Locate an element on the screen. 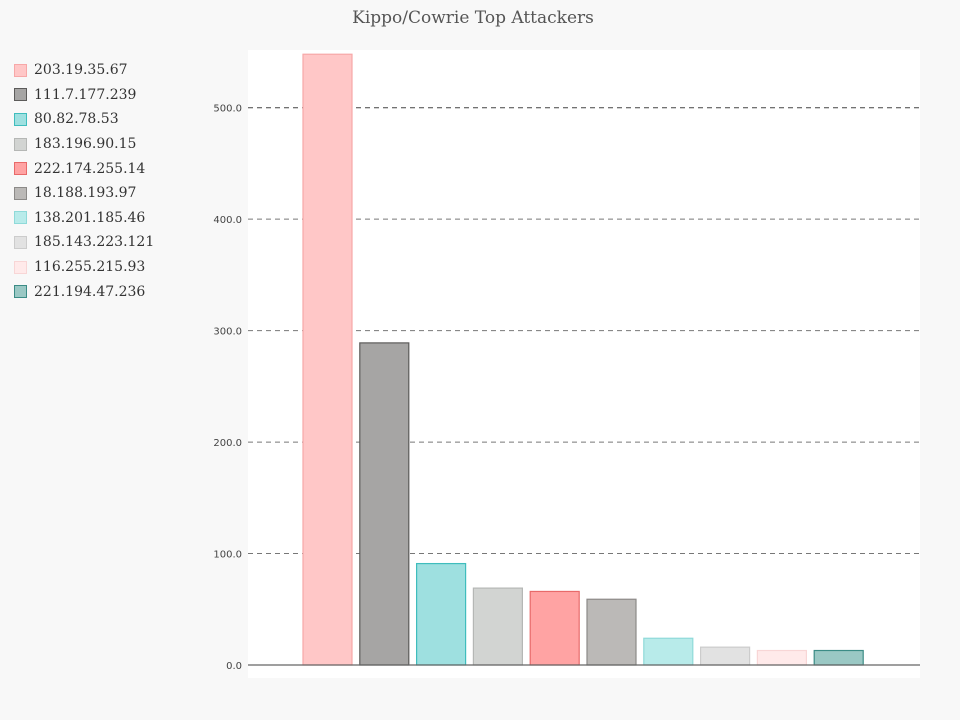 This screenshot has width=960, height=720. legend-label: 222.174.255.14 is located at coordinates (90, 168).